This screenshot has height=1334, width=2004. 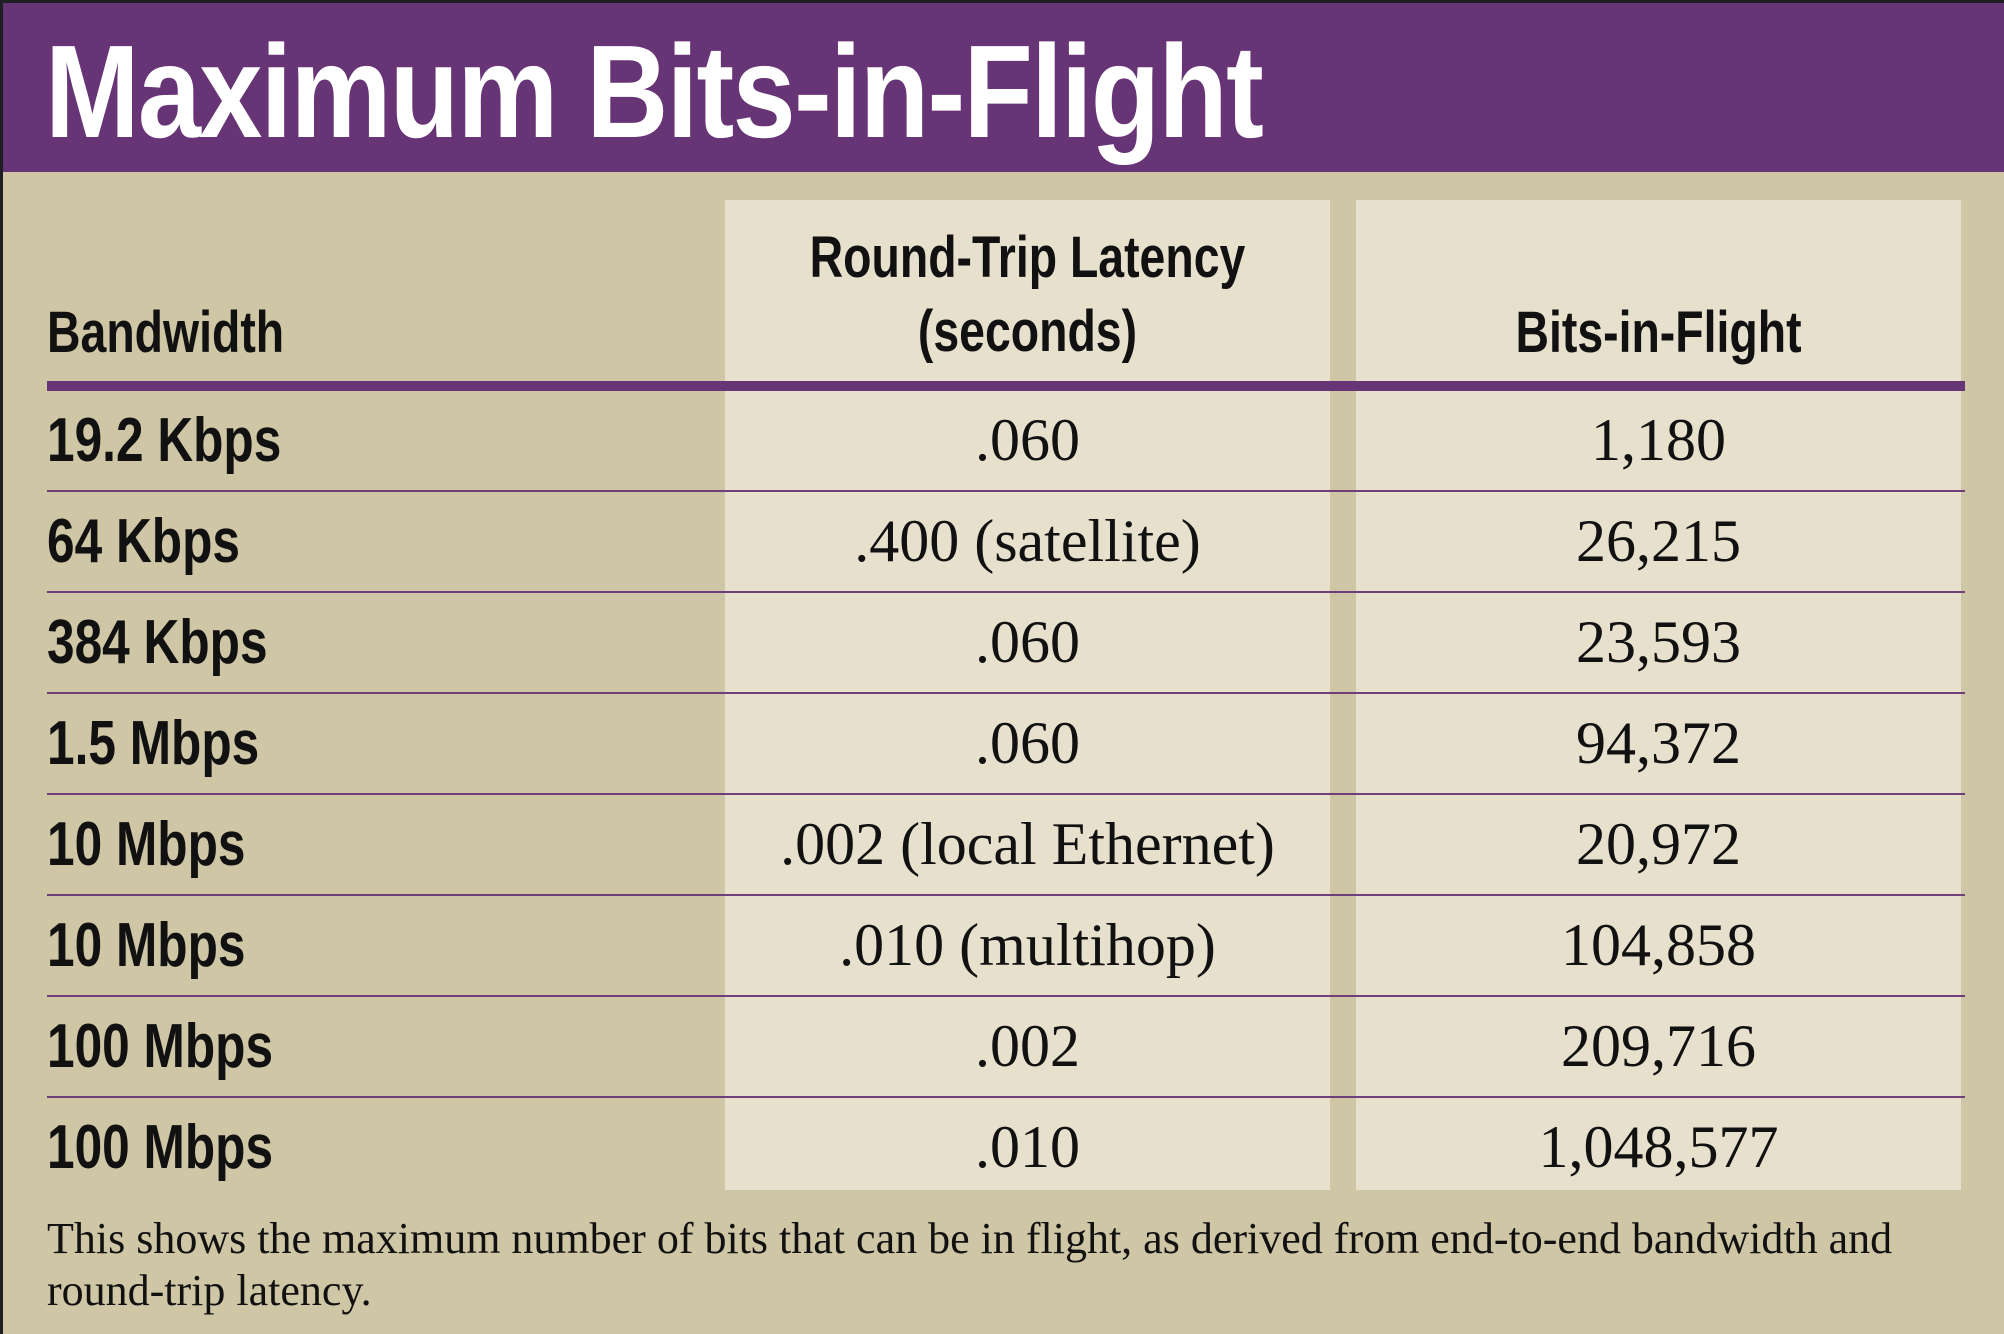 I want to click on figure-title: Maximum Bits-in-Flight, so click(x=654, y=91).